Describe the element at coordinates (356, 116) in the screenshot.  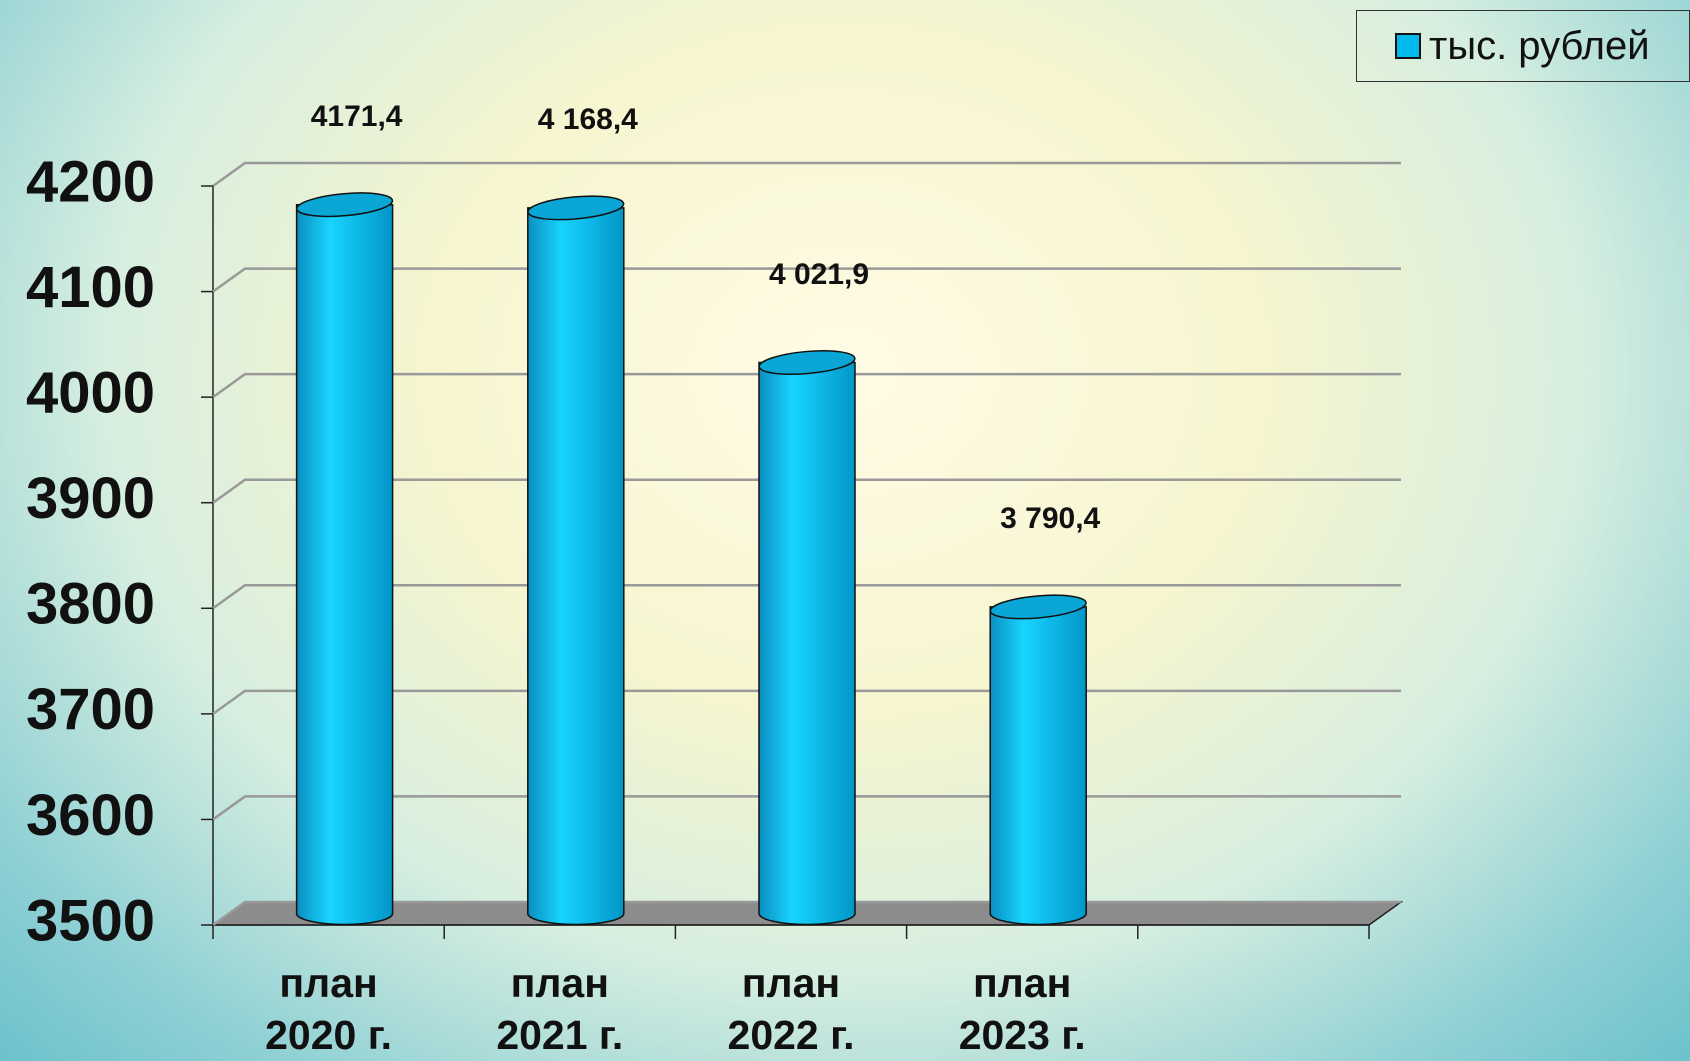
I see `value-label: 4171,4` at that location.